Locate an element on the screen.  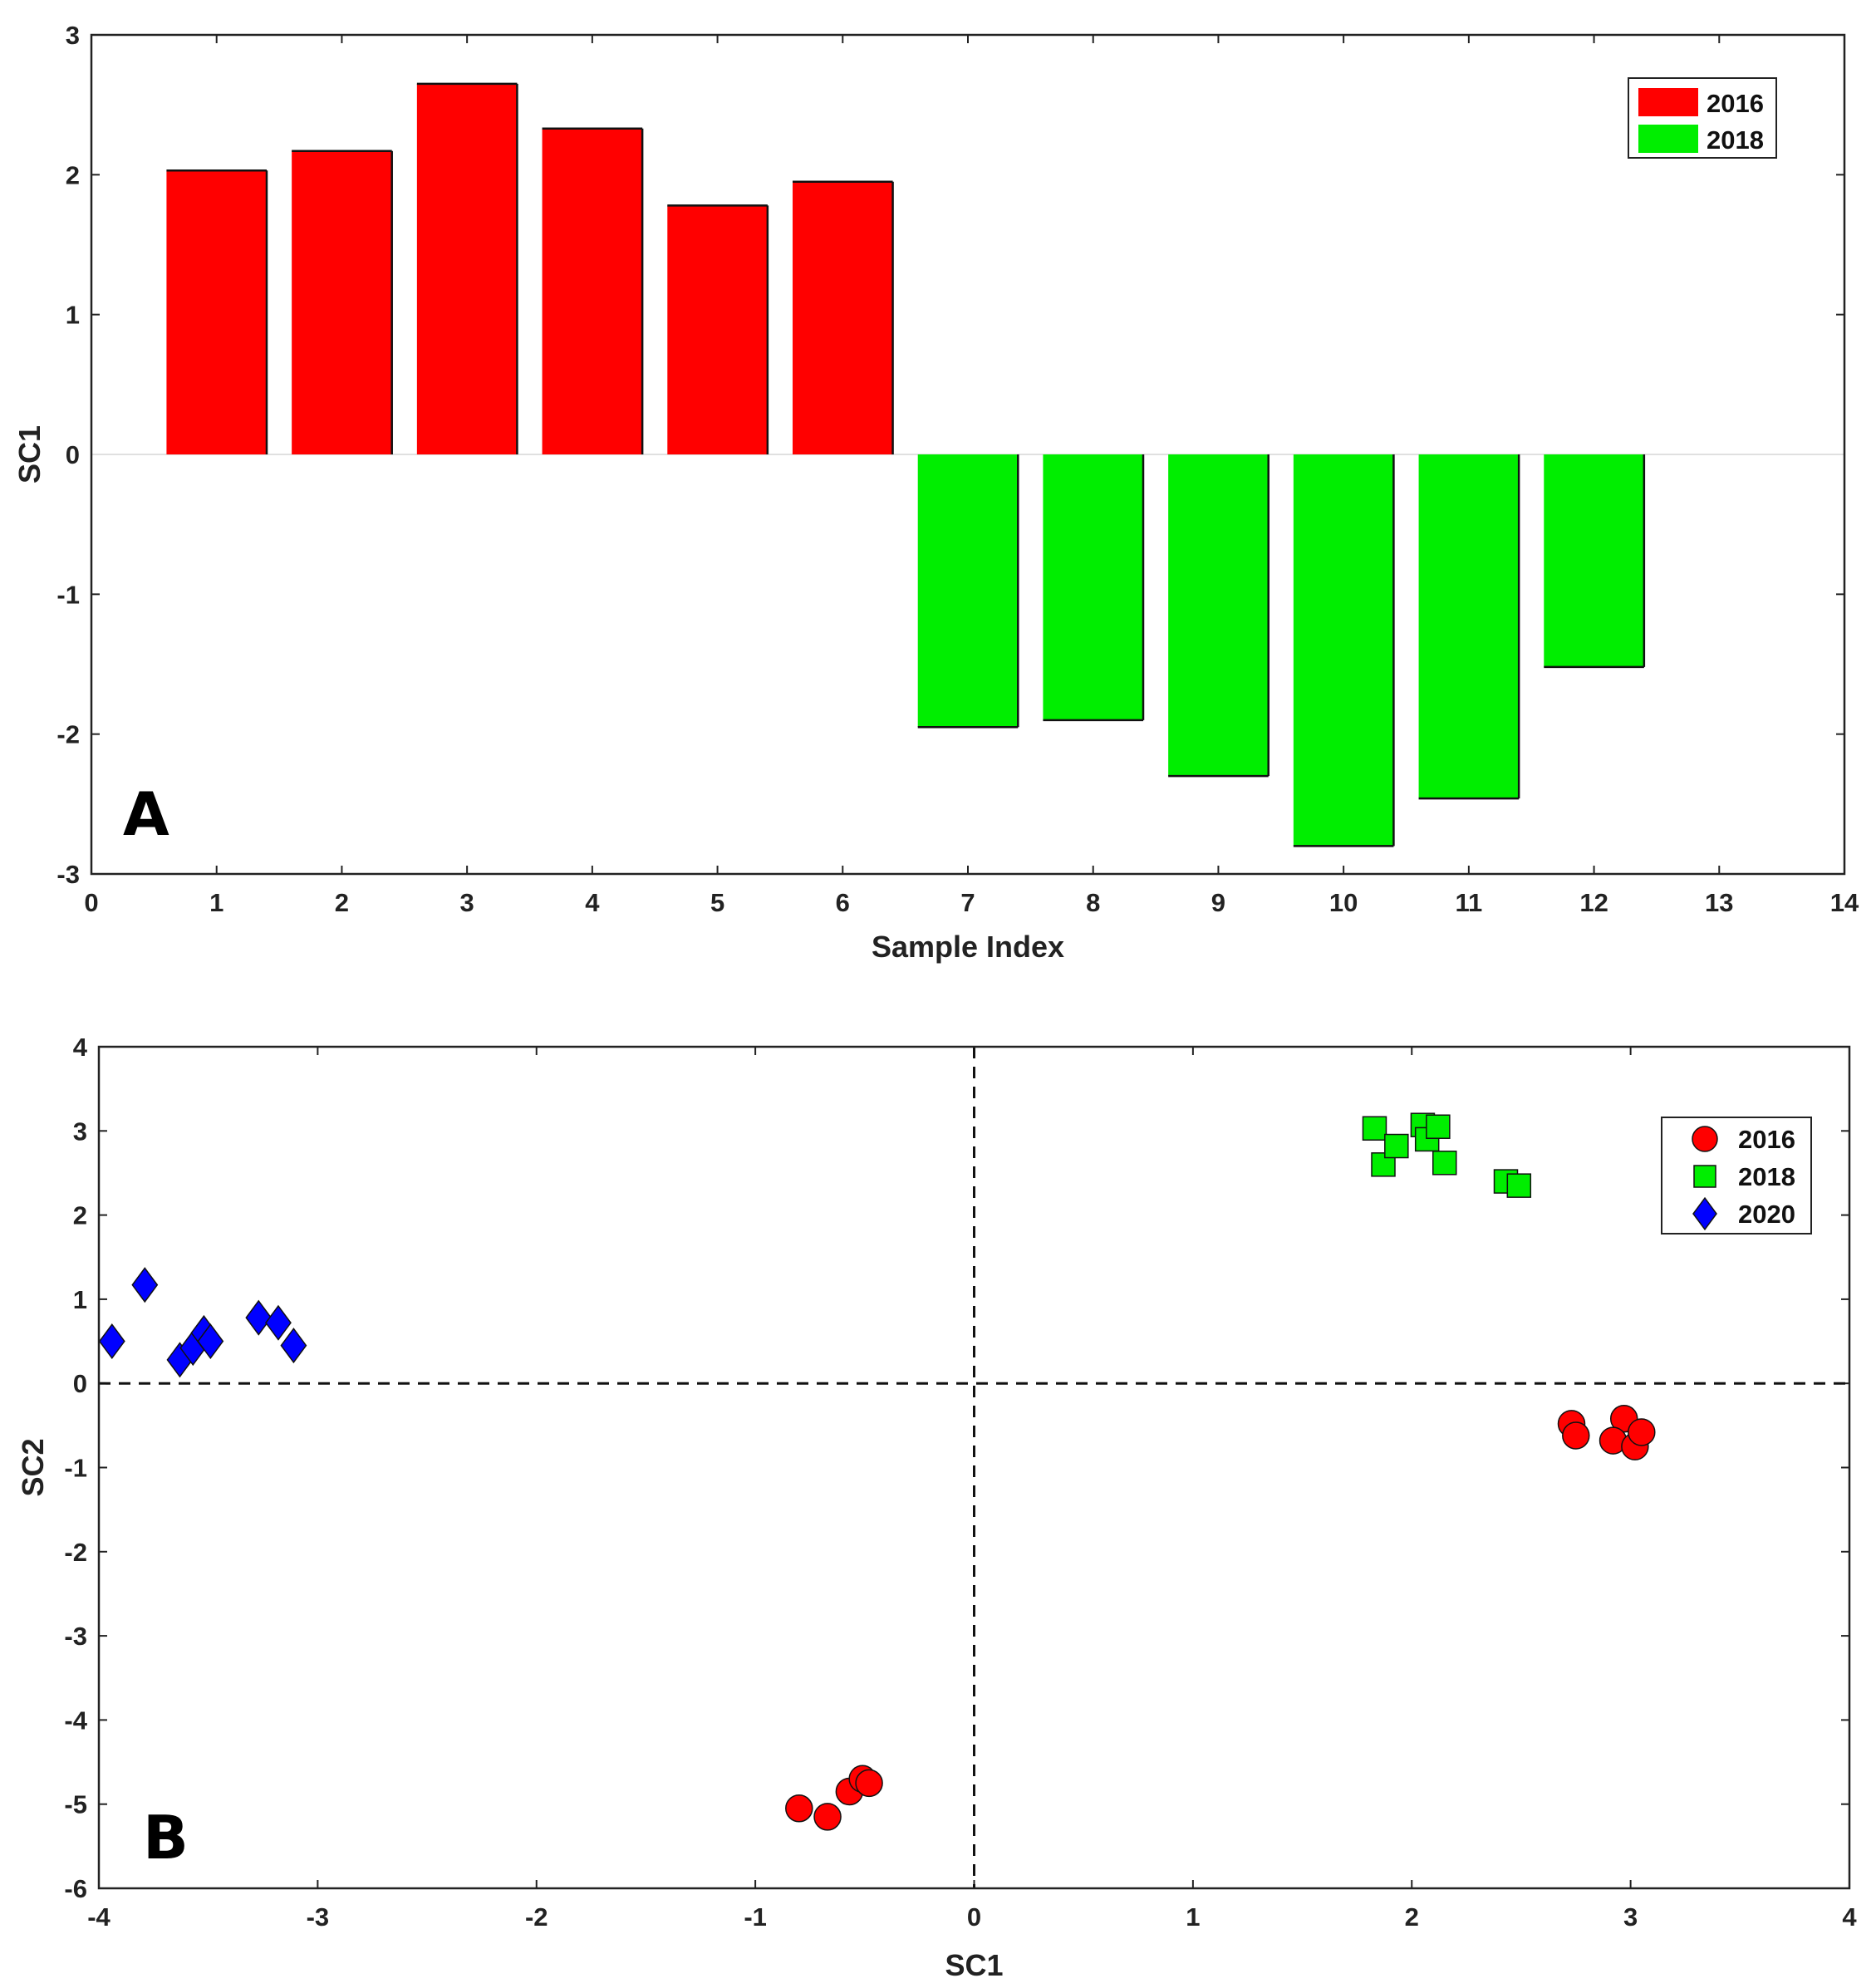
x-tick-label: 6 is located at coordinates (843, 903).